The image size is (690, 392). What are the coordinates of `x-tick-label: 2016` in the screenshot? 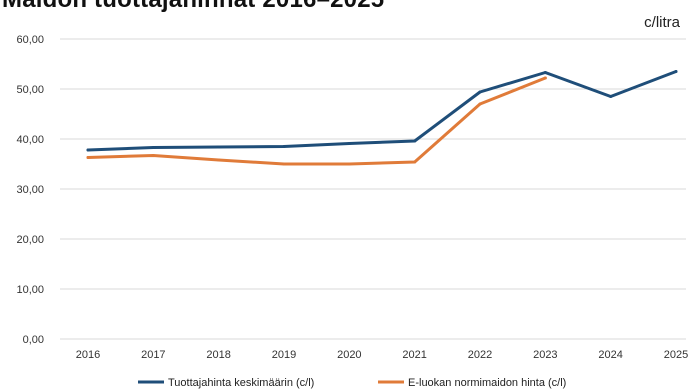 It's located at (88, 355).